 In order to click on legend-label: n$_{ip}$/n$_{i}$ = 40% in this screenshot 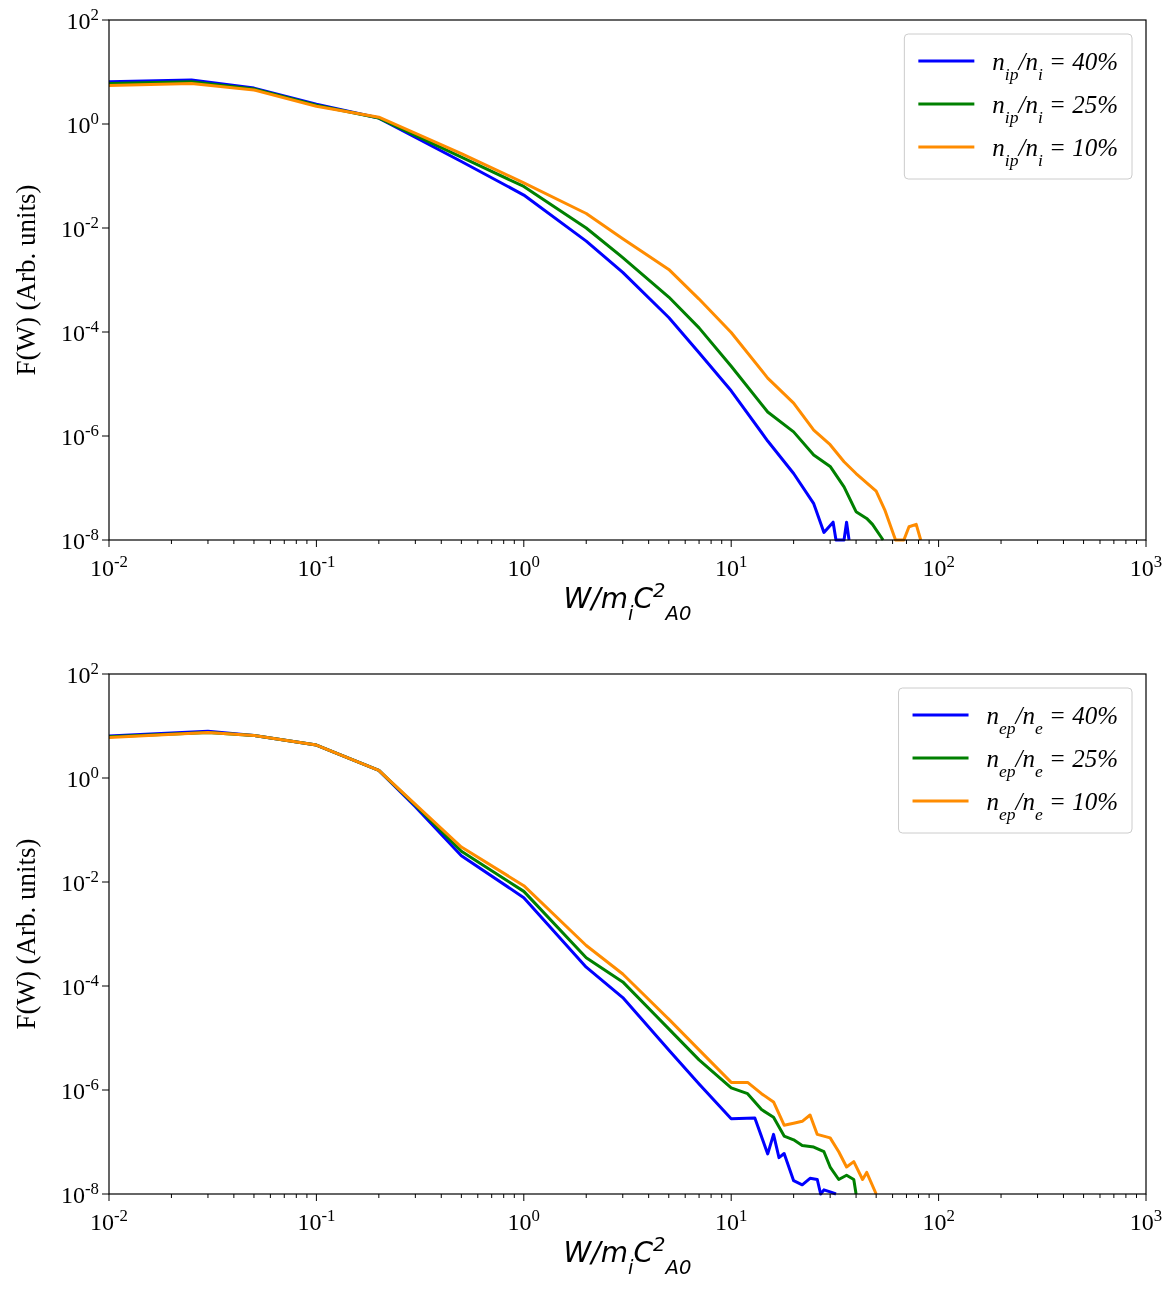, I will do `click(1055, 66)`.